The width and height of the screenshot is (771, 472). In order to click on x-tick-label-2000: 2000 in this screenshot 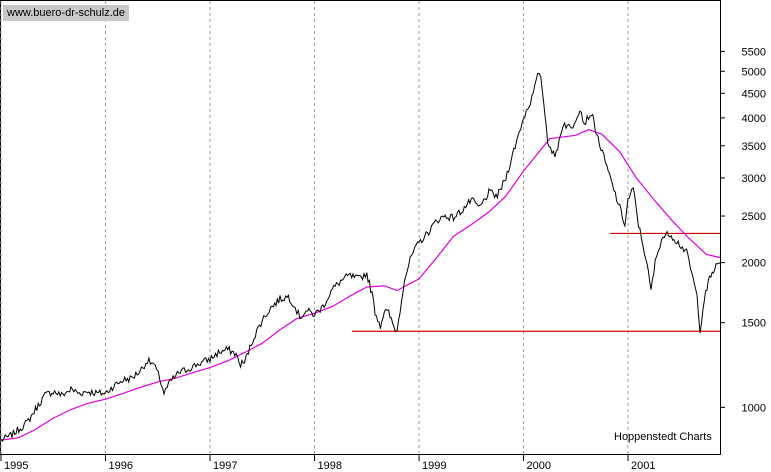, I will do `click(539, 466)`.